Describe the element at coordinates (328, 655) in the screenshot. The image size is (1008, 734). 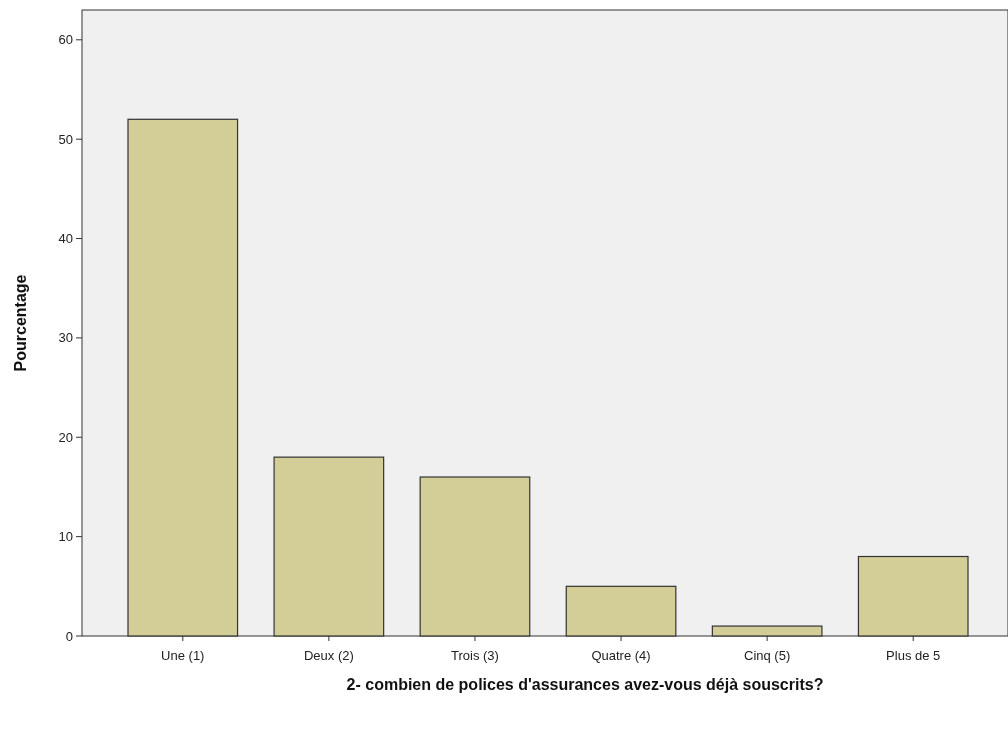
I see `x-tick-label: Deux (2)` at that location.